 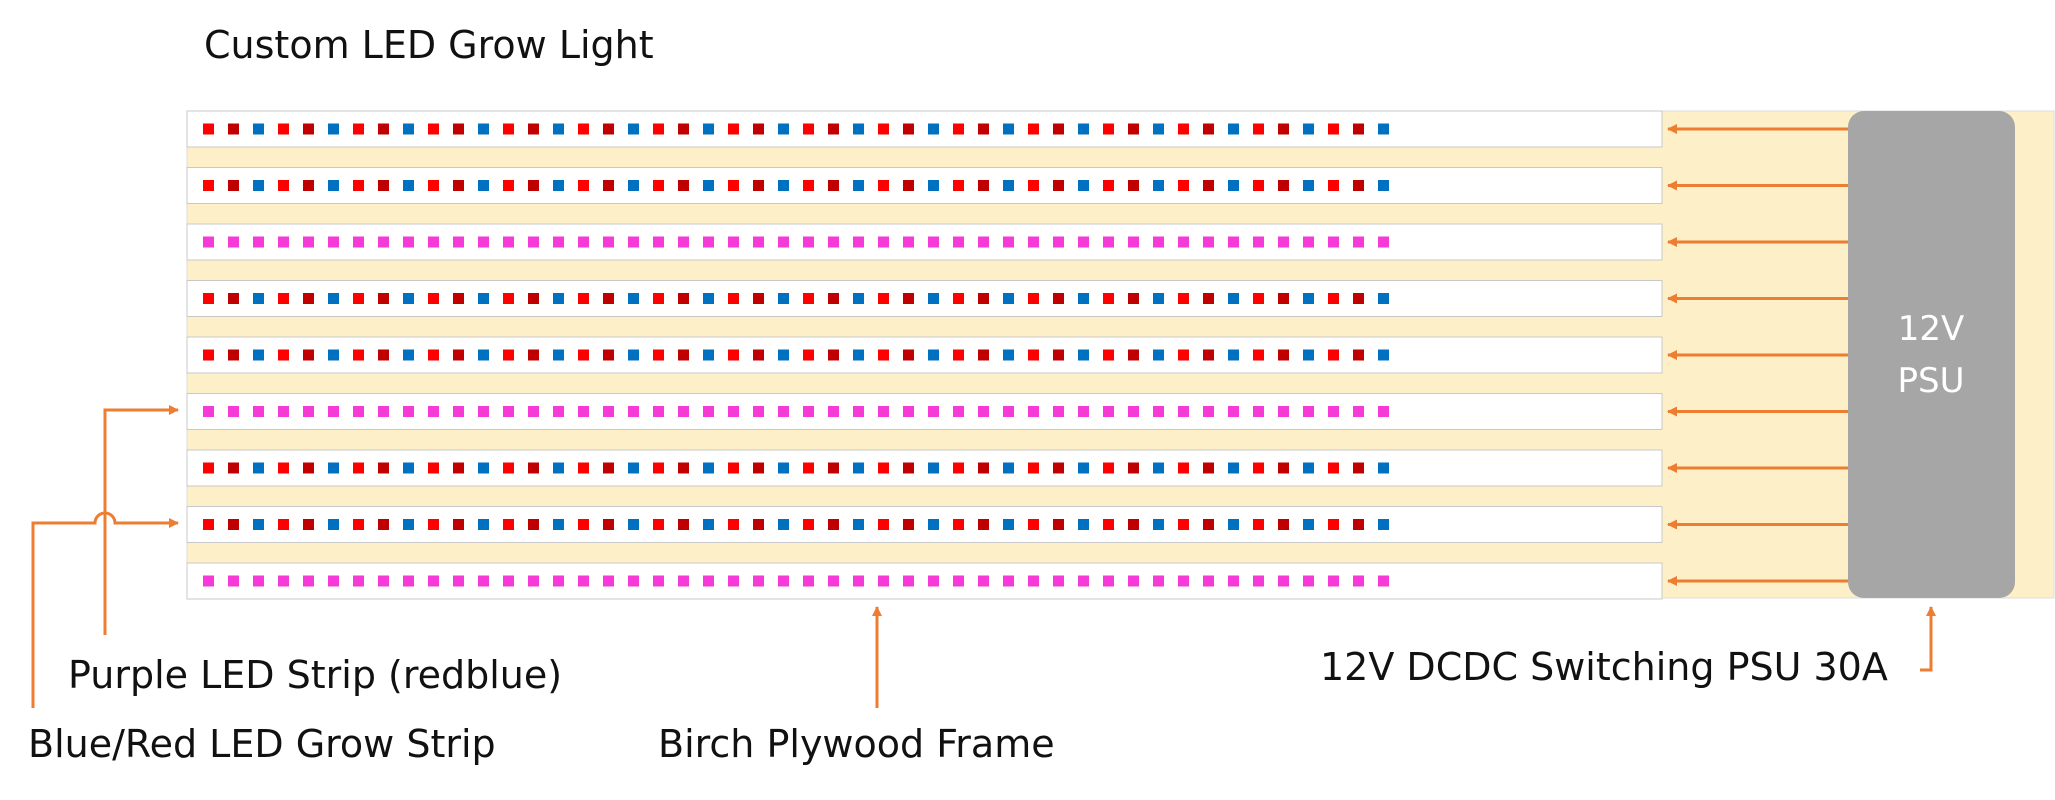 I want to click on frame-callout-label: Birch Plywood Frame, so click(x=856, y=744).